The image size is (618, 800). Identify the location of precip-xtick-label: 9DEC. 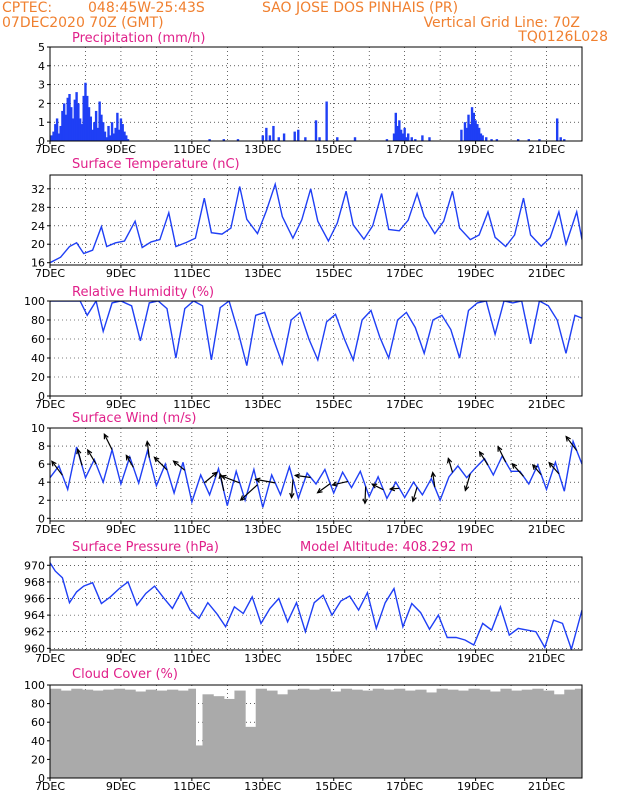
(121, 149).